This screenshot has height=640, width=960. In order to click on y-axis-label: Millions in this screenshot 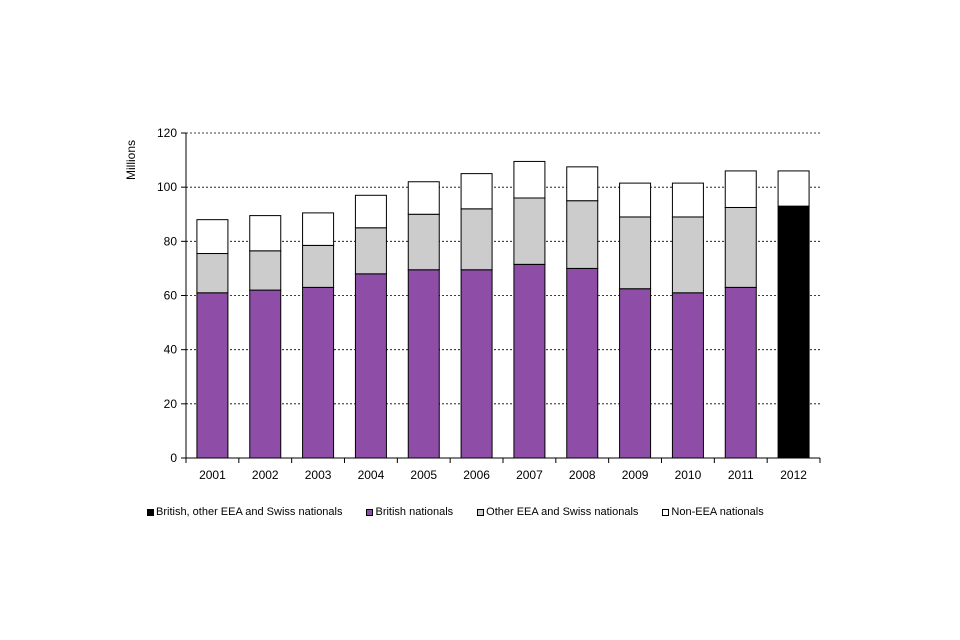, I will do `click(131, 160)`.